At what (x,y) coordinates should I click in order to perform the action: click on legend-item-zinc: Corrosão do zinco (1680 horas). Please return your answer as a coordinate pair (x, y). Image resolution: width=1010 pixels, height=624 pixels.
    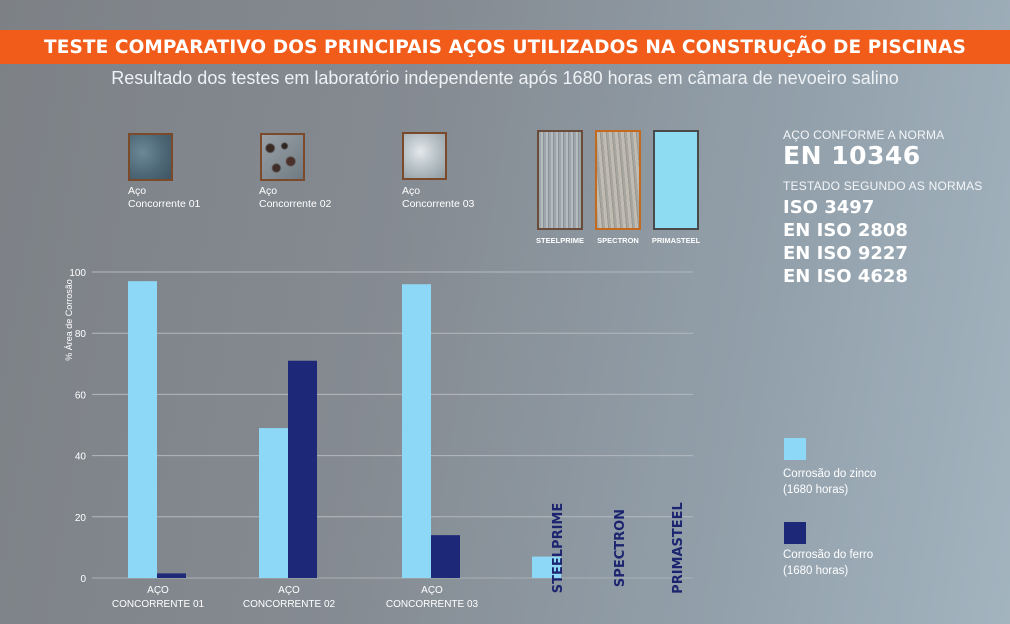
    Looking at the image, I should click on (829, 482).